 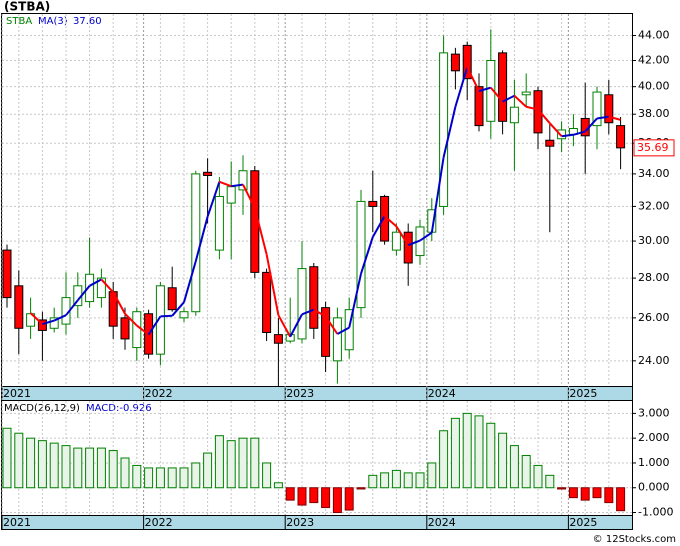 What do you see at coordinates (119, 408) in the screenshot?
I see `macd-value: MACD:-0.926` at bounding box center [119, 408].